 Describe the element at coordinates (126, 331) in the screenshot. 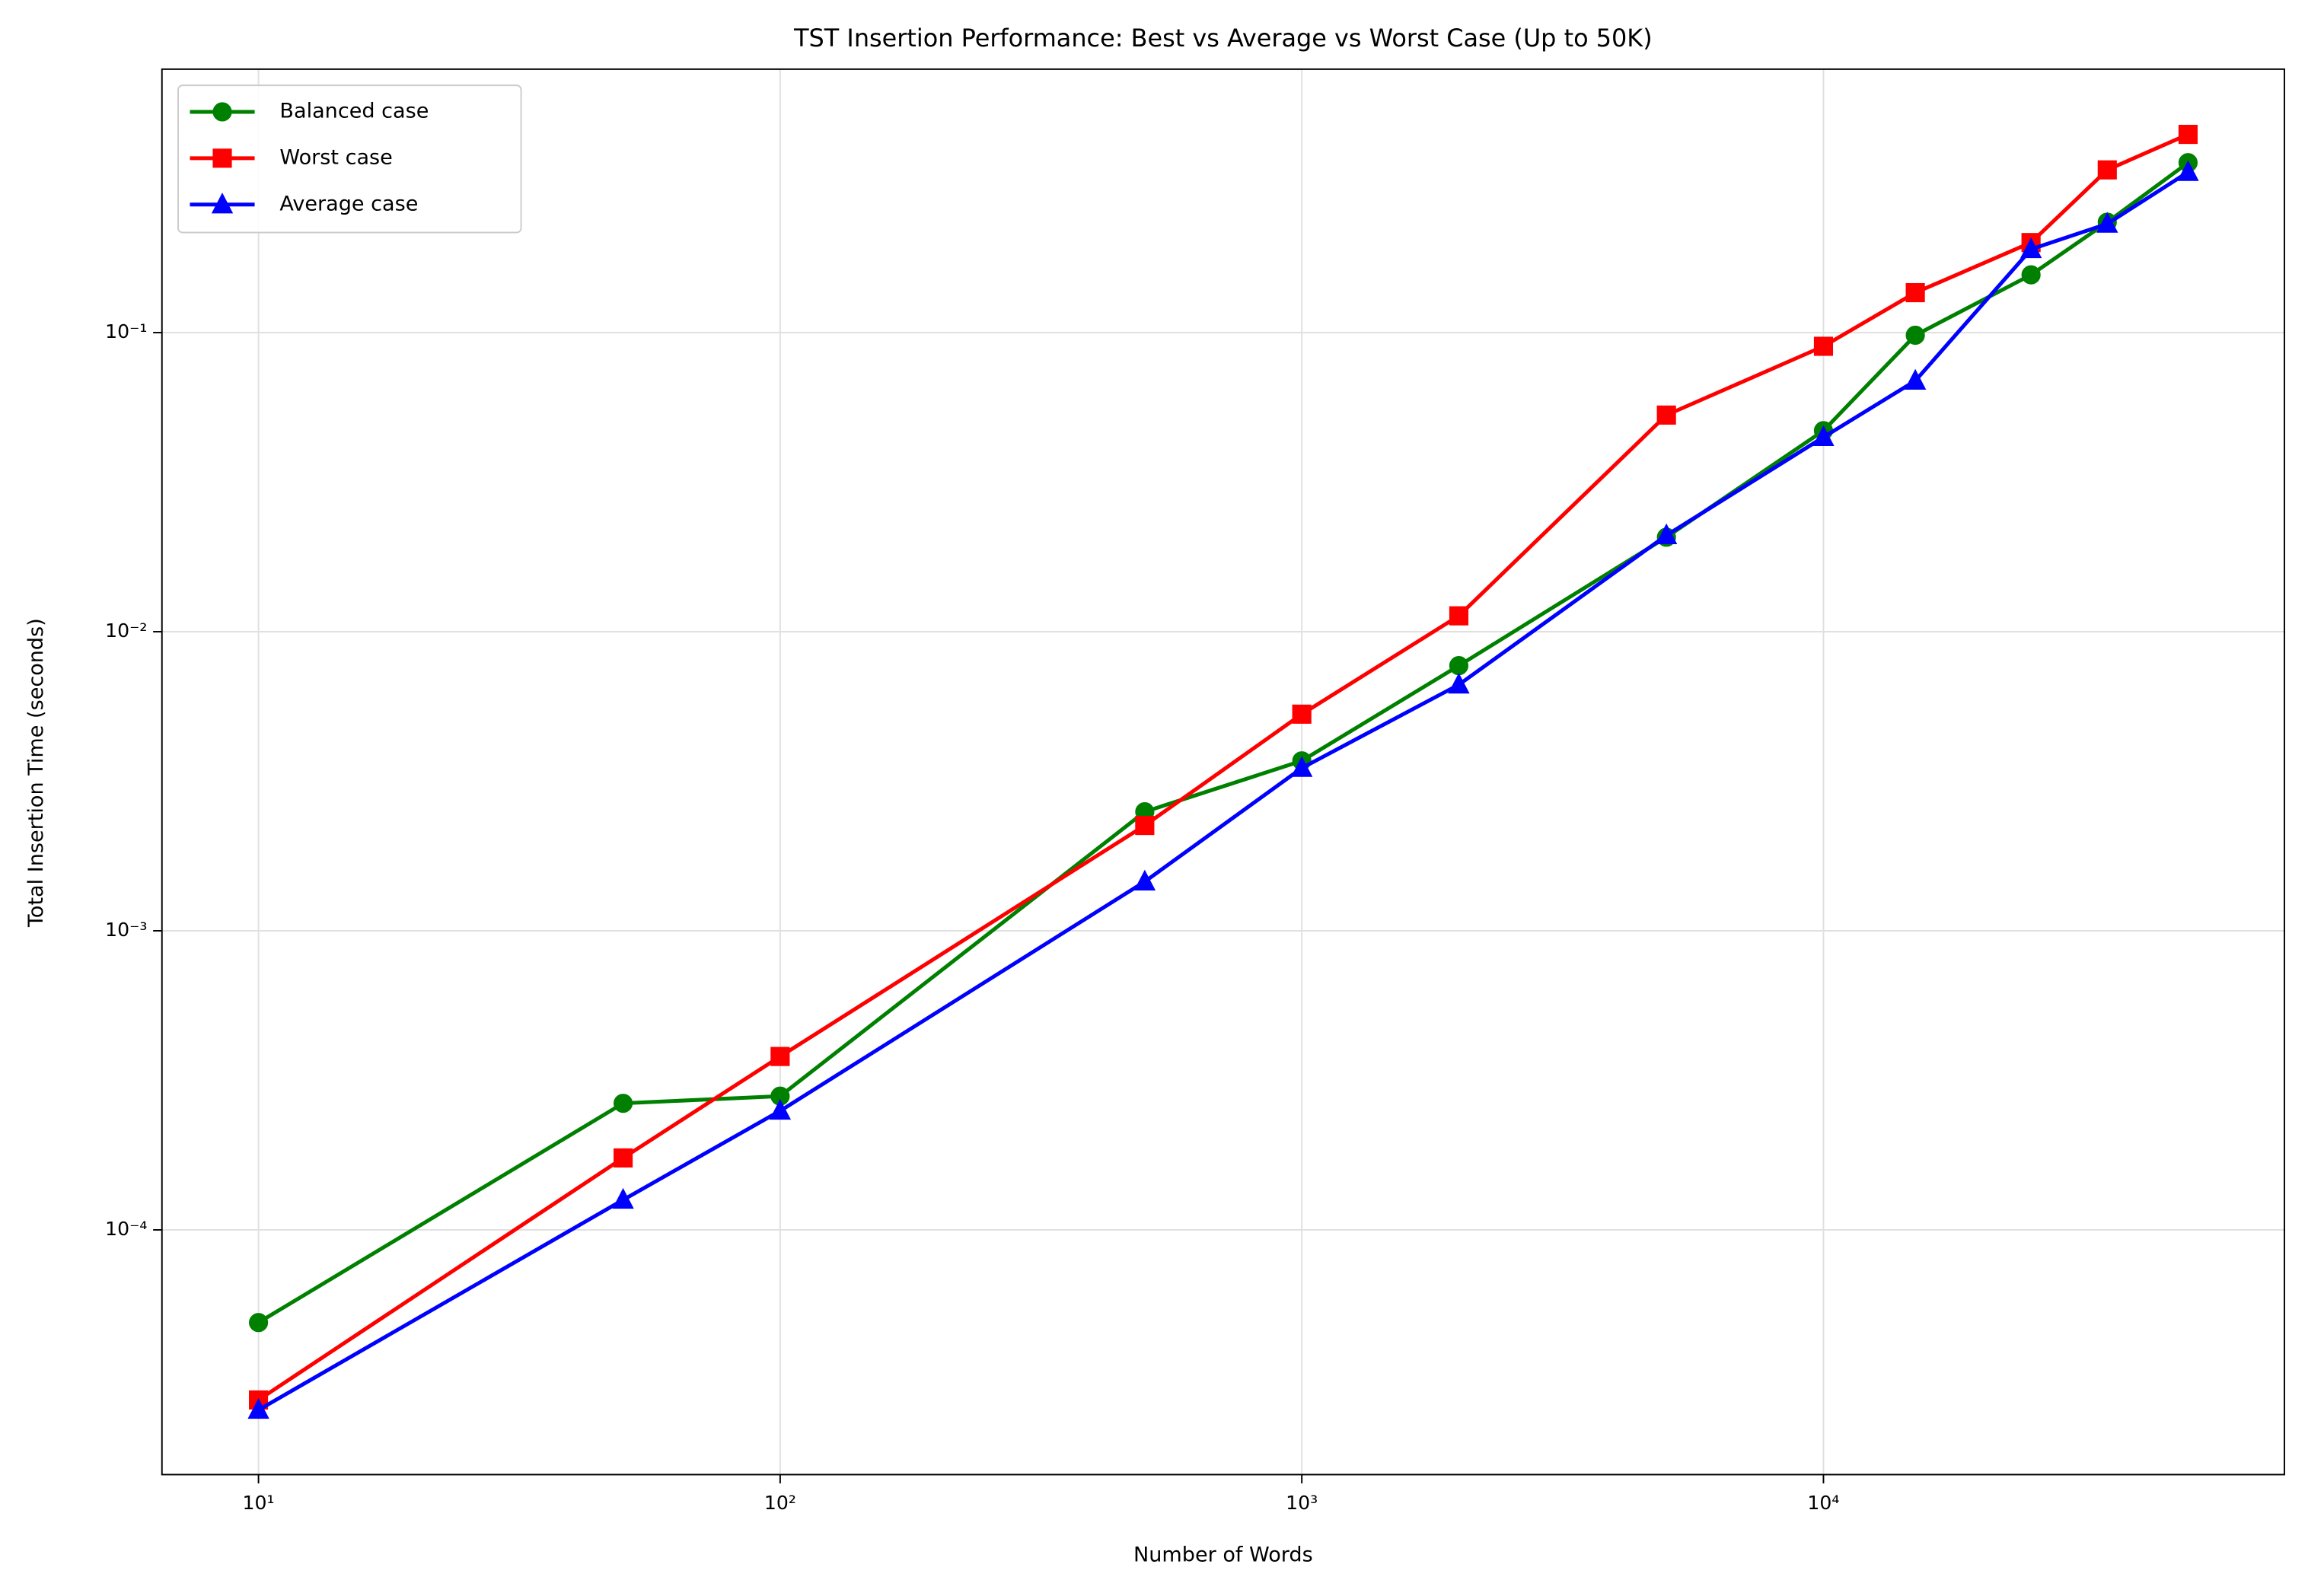

I see `y-tick-label: 10⁻¹` at that location.